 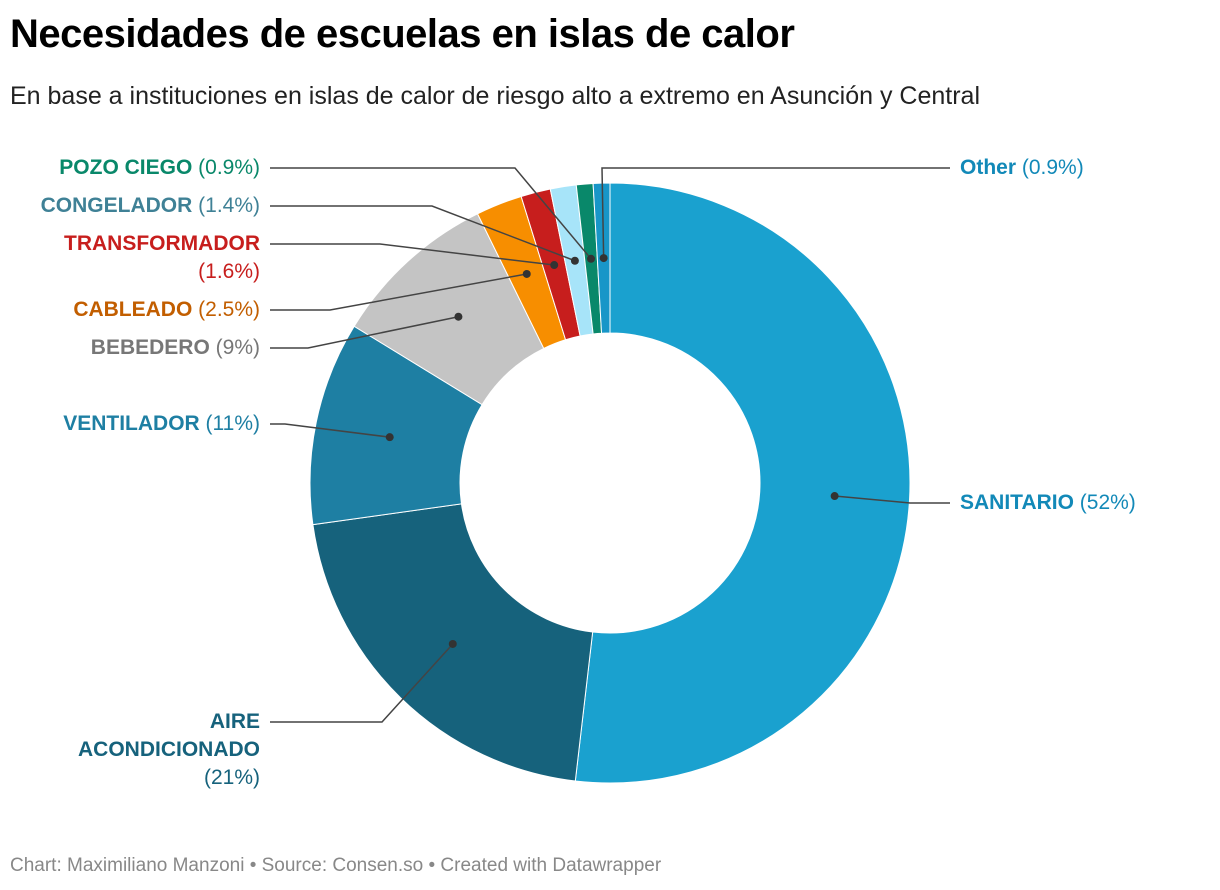 I want to click on slice-label: CABLEADO (2.5%), so click(x=166, y=310).